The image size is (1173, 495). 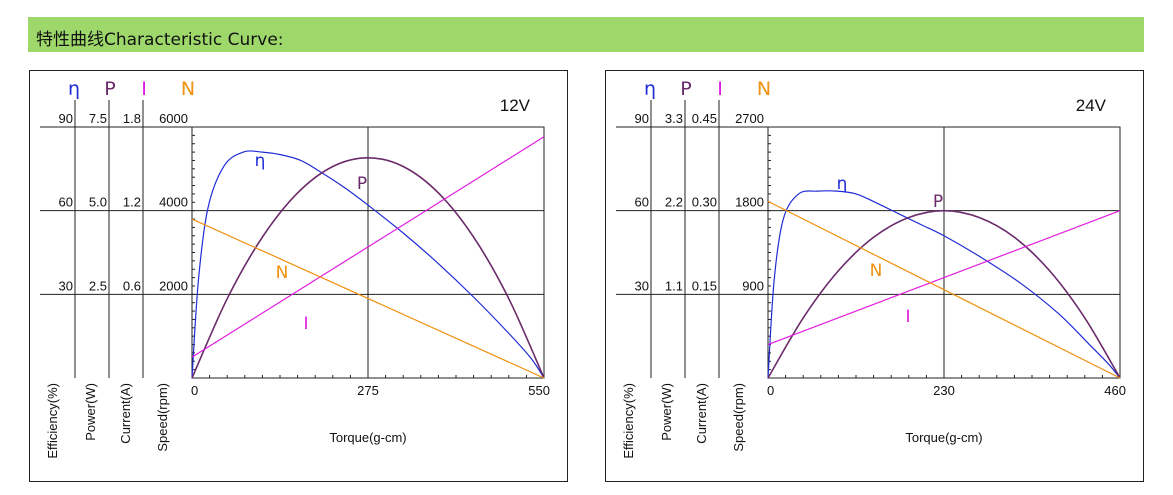 What do you see at coordinates (674, 285) in the screenshot?
I see `scale-tick-power: 1.1` at bounding box center [674, 285].